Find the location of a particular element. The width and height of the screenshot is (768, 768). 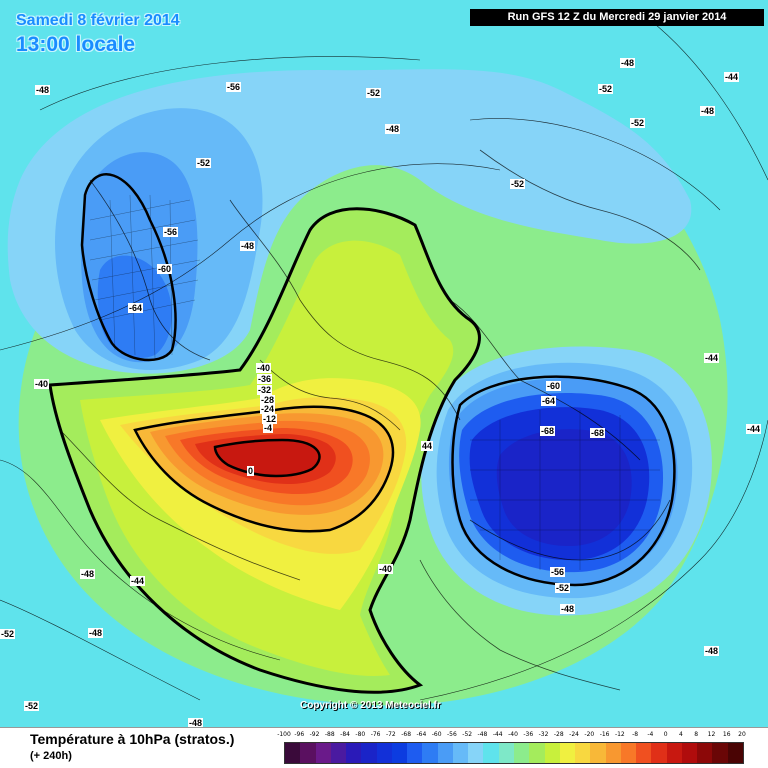

legend-tick-label: 16 is located at coordinates (726, 734).